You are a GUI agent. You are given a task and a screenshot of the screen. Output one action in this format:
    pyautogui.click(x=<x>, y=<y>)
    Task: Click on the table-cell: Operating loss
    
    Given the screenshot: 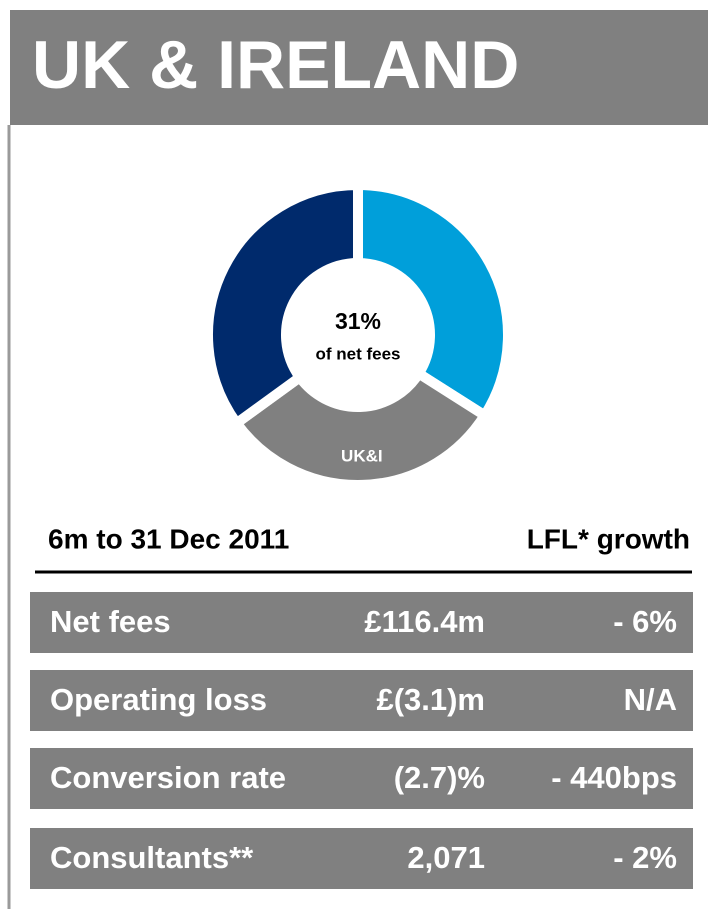 What is the action you would take?
    pyautogui.click(x=158, y=699)
    